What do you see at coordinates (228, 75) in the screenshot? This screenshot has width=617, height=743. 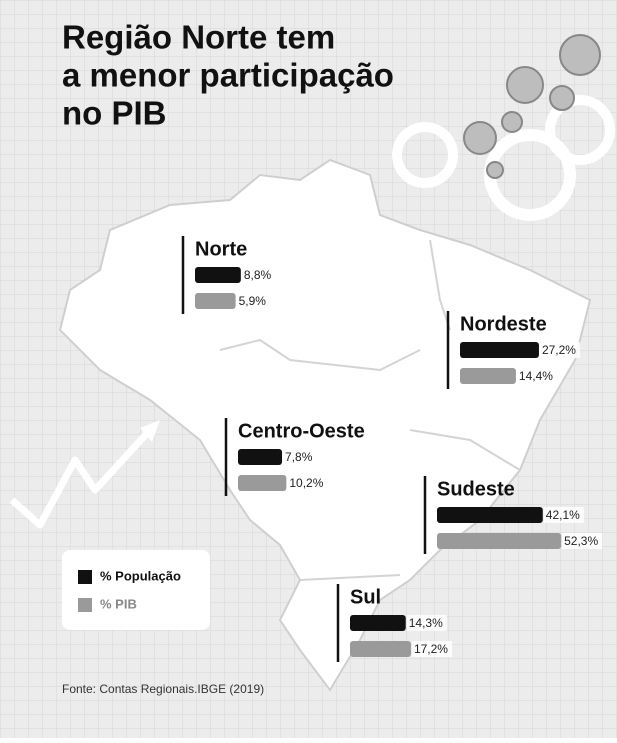 I see `title-line: a menor participação` at bounding box center [228, 75].